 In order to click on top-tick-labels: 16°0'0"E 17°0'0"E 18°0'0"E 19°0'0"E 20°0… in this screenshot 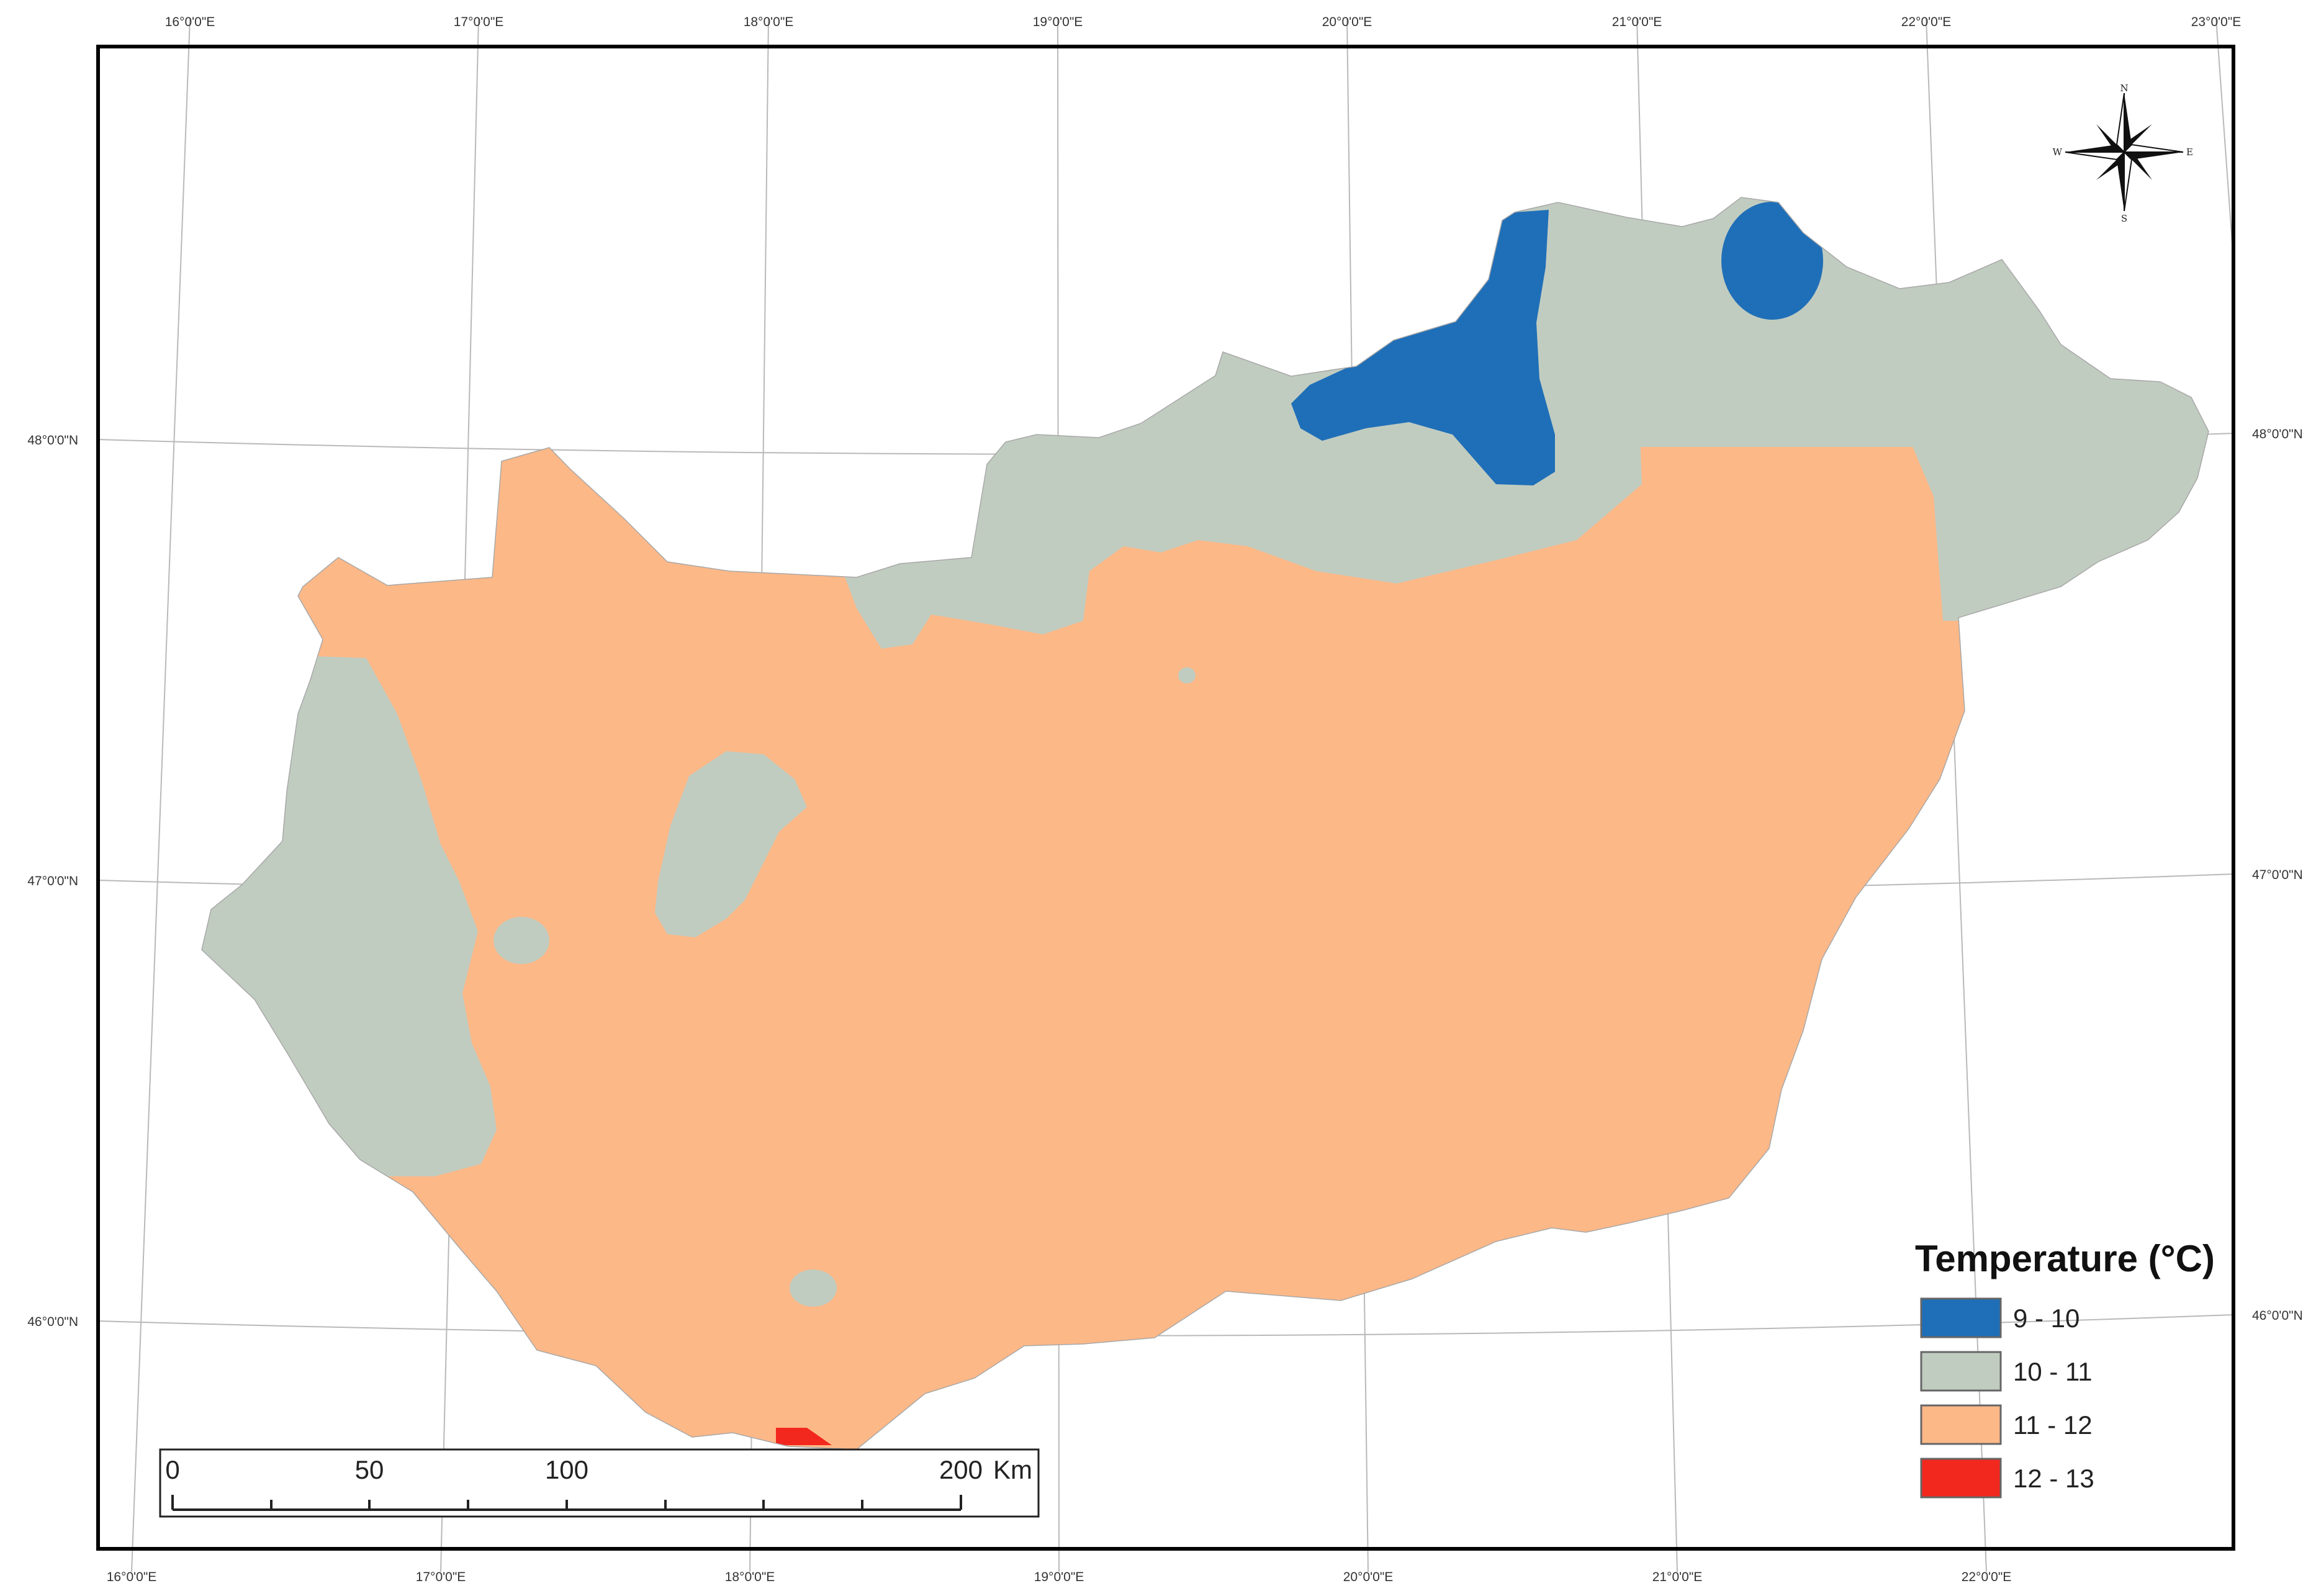, I will do `click(1203, 22)`.